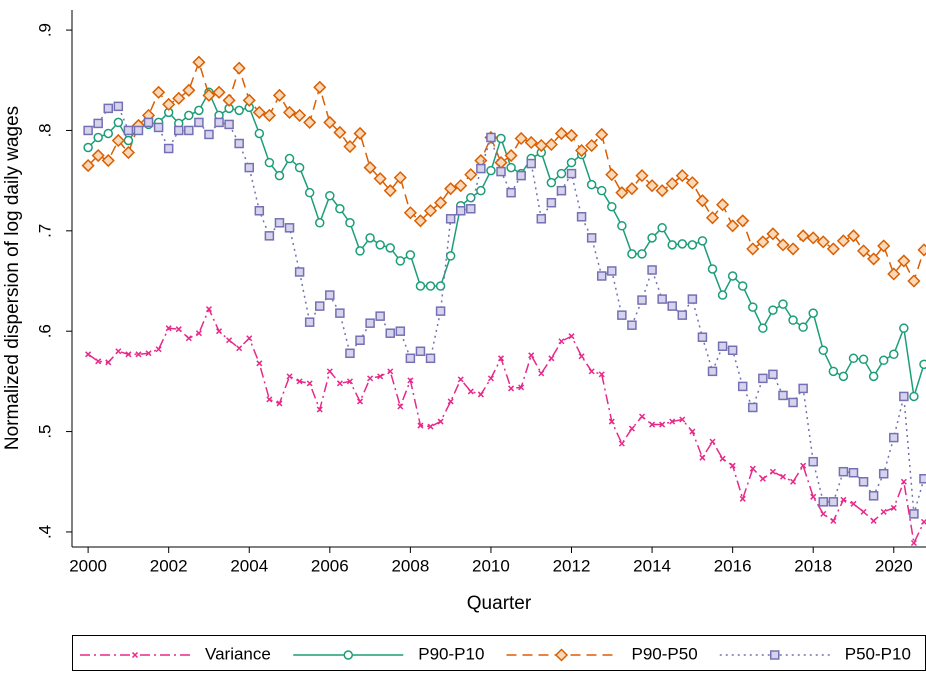 This screenshot has height=676, width=926. What do you see at coordinates (169, 565) in the screenshot?
I see `x-tick-label: 2002` at bounding box center [169, 565].